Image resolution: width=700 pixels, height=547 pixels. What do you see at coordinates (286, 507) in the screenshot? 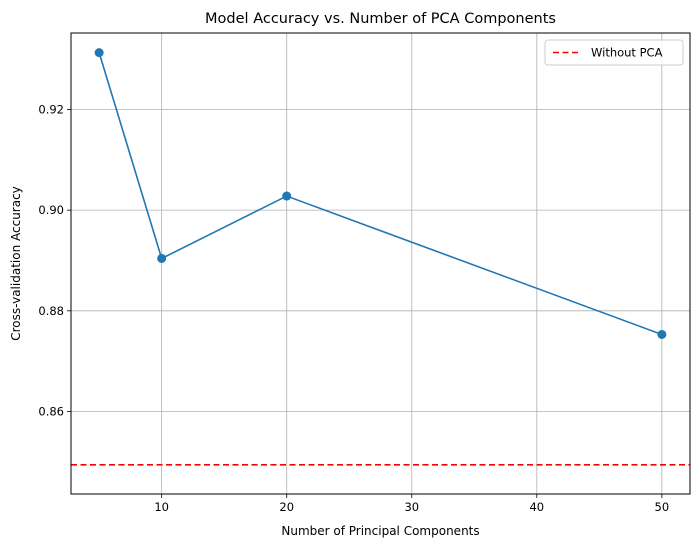
I see `x-tick-label: 20` at bounding box center [286, 507].